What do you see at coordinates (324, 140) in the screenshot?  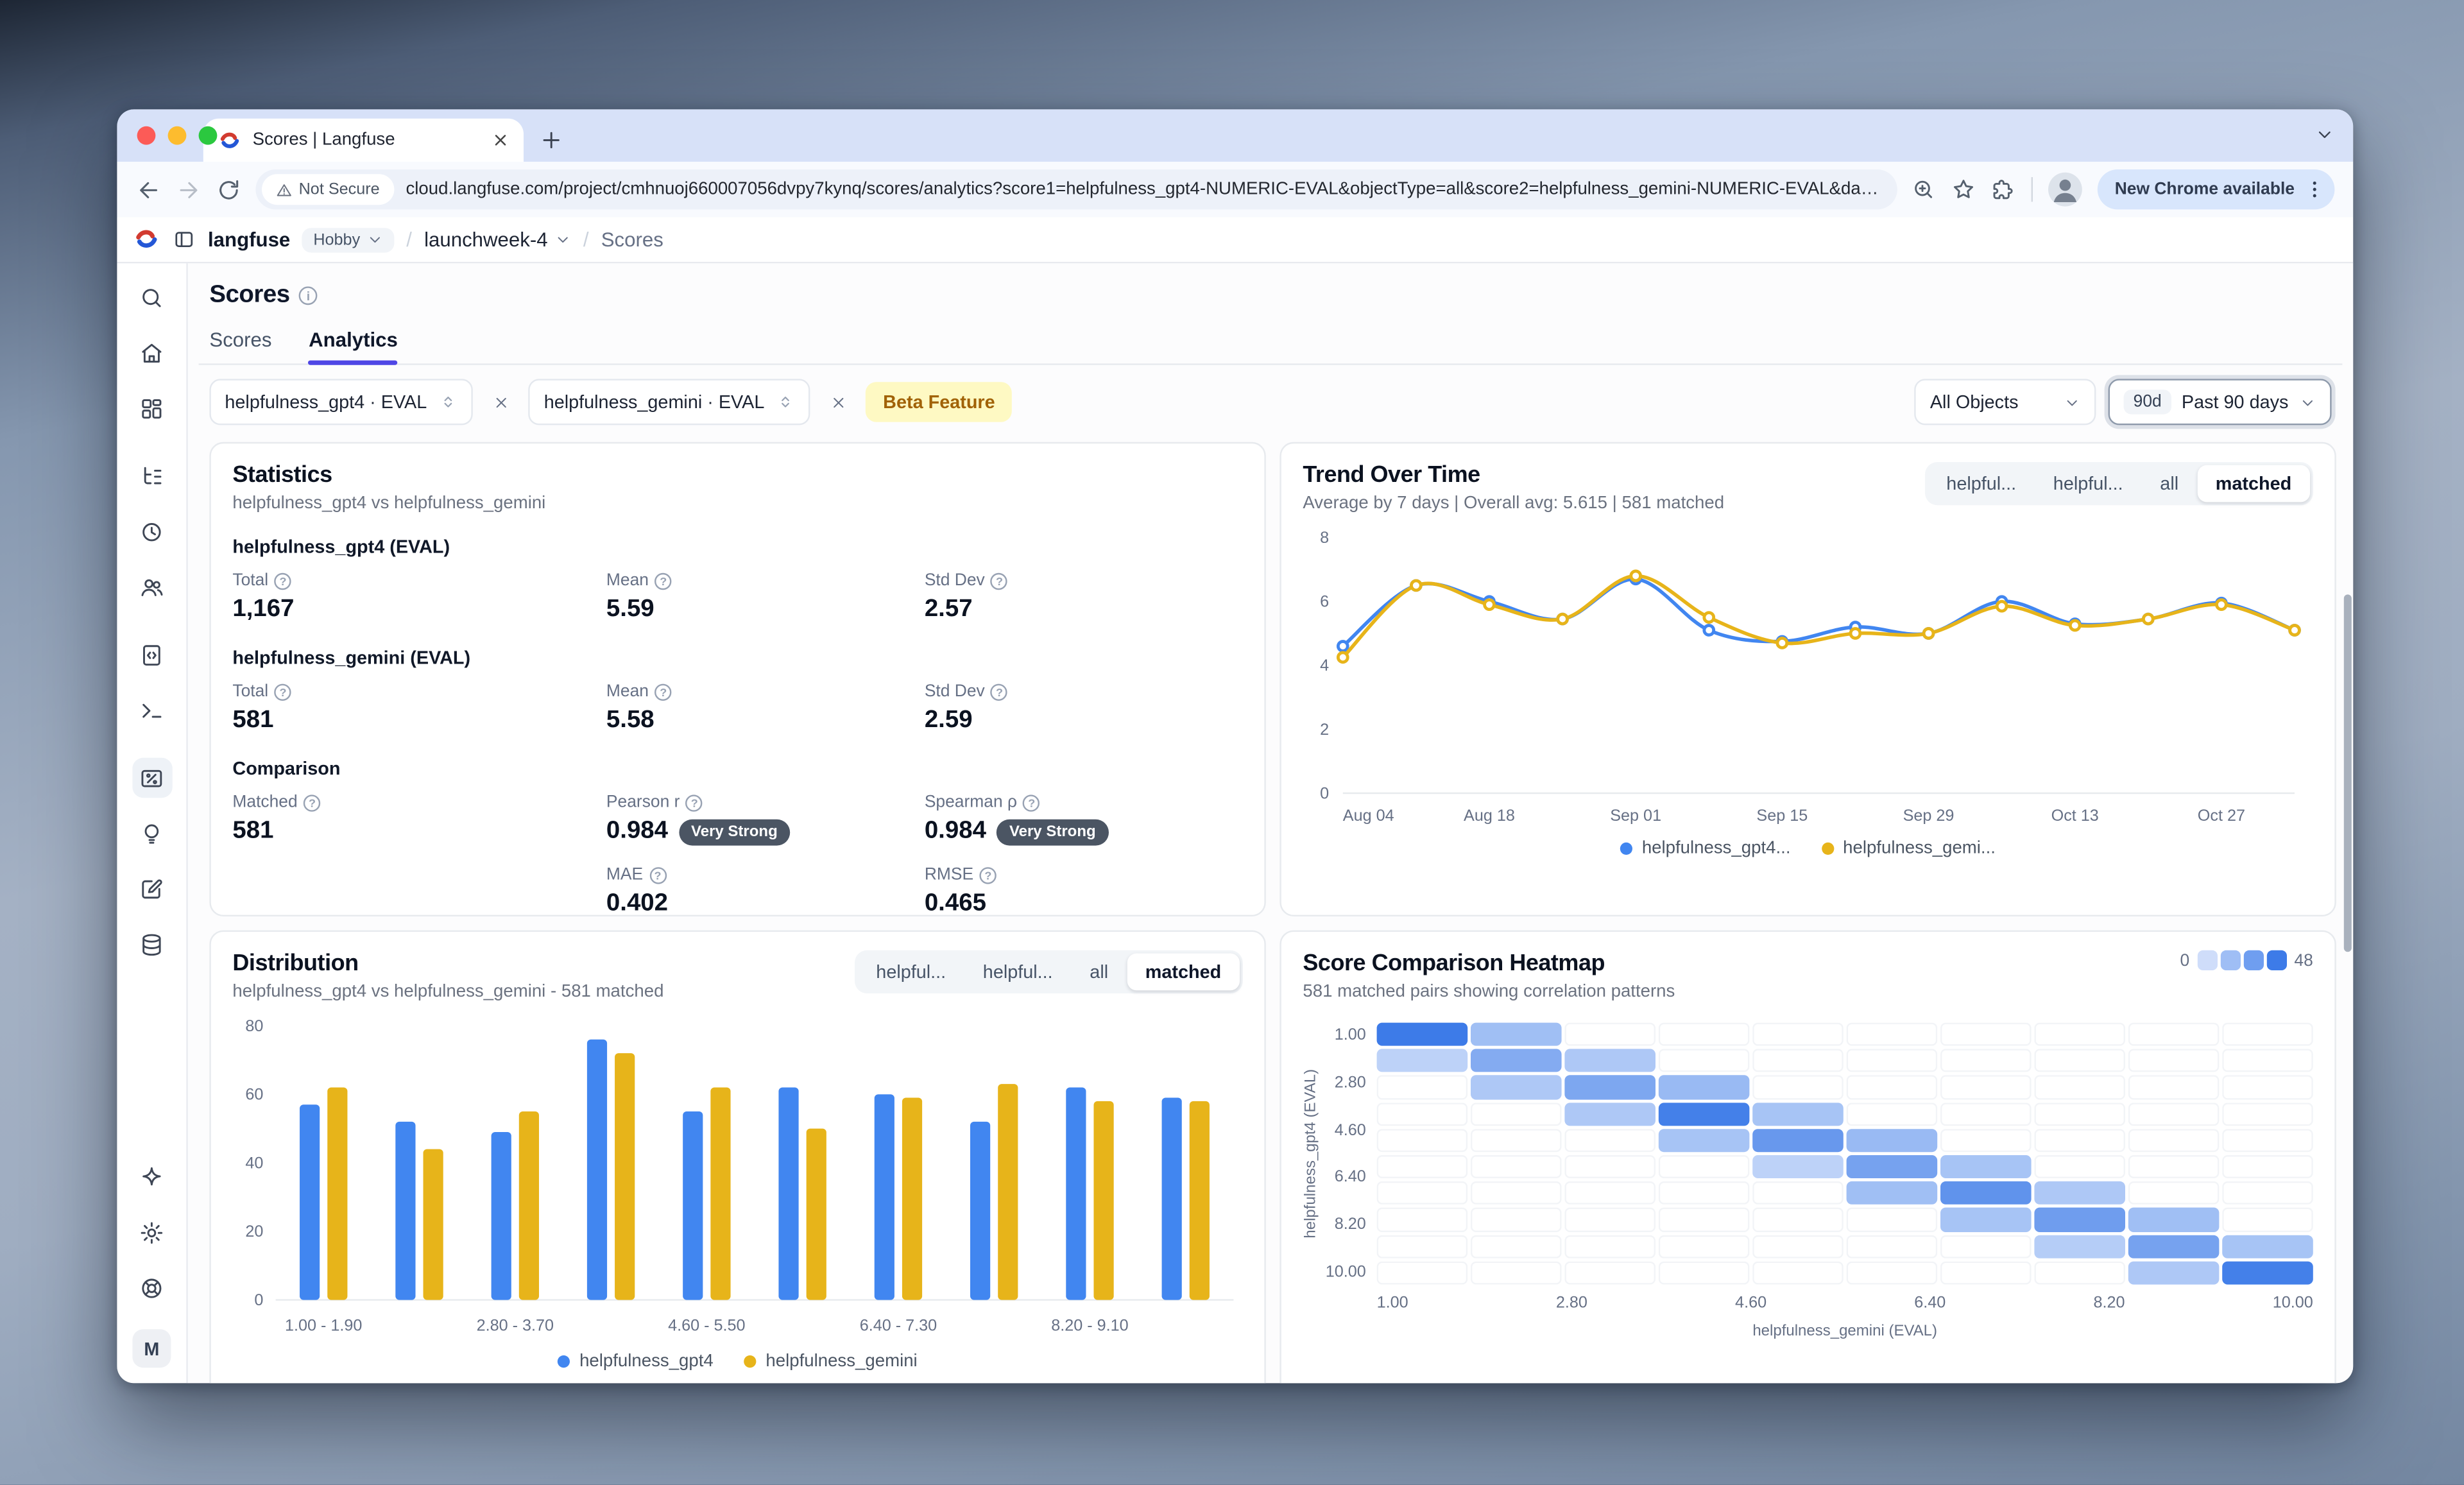 I see `tab-title: Scores | Langfuse` at bounding box center [324, 140].